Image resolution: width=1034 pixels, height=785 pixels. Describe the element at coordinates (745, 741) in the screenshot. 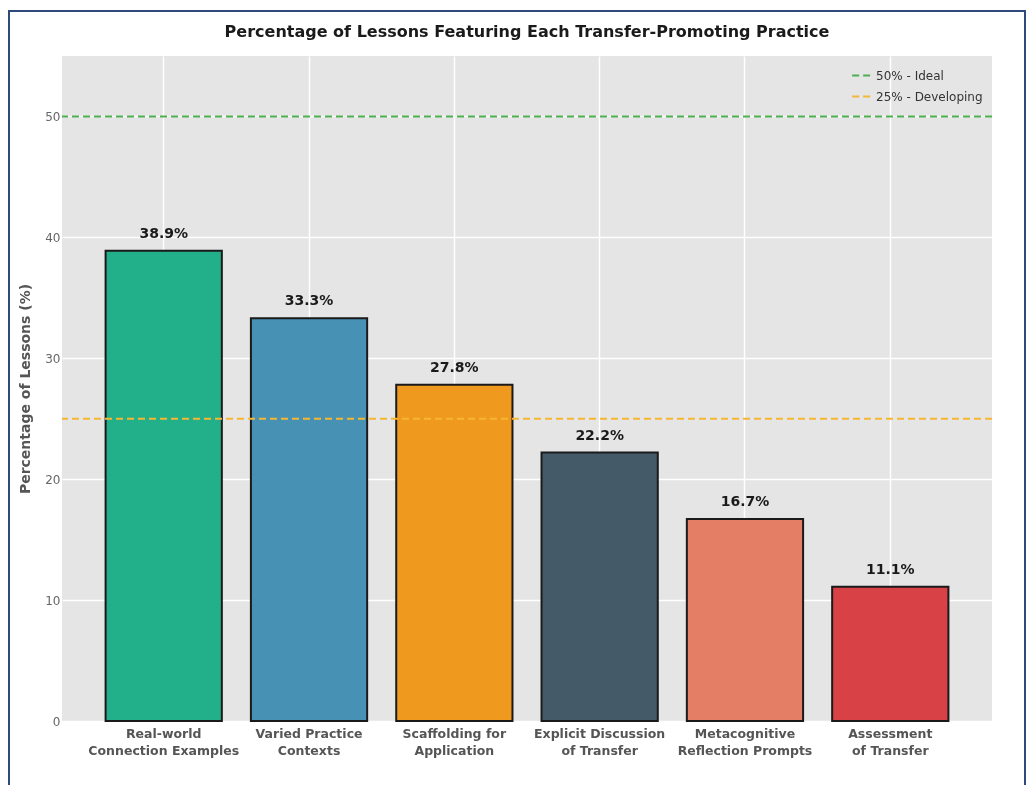

I see `x-tick-label: Metacognitive Reflection Prompts` at that location.